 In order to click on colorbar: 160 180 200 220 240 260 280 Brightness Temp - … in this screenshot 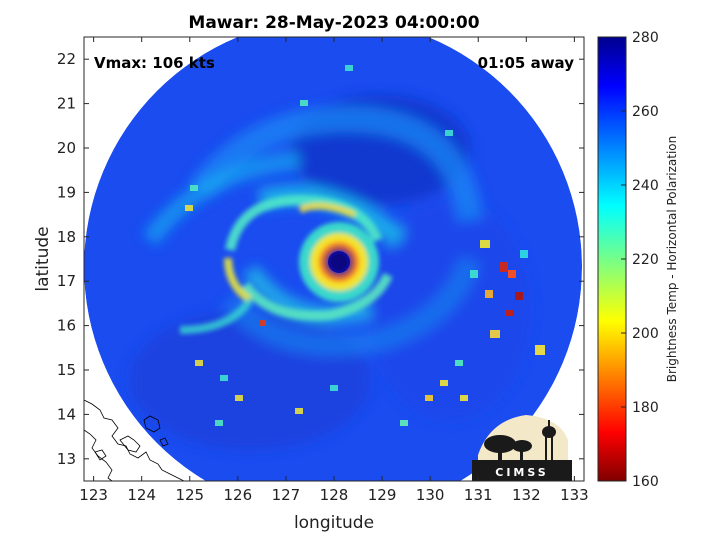, I will do `click(638, 260)`.